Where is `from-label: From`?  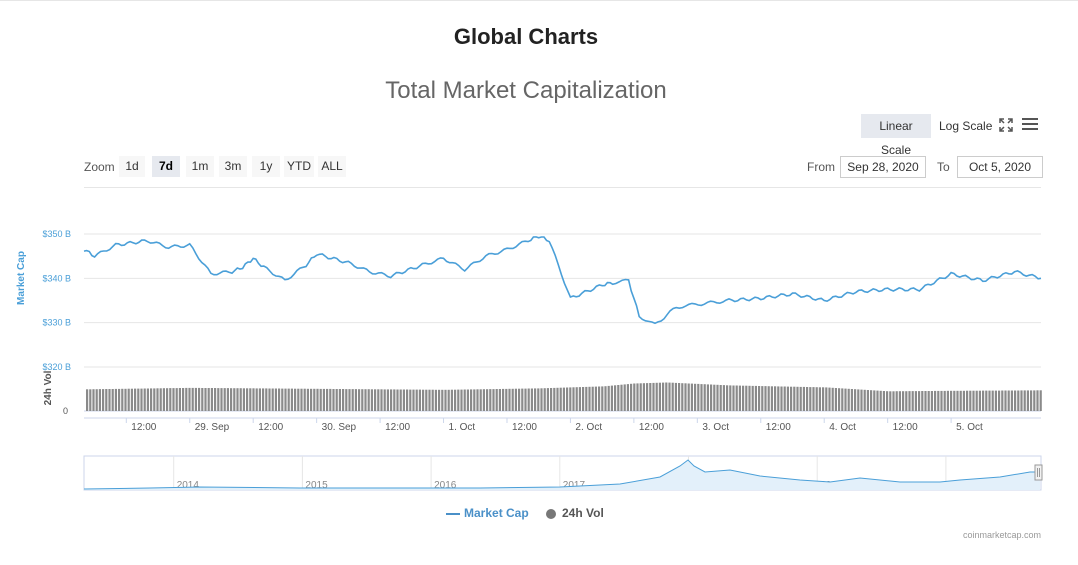 from-label: From is located at coordinates (821, 167).